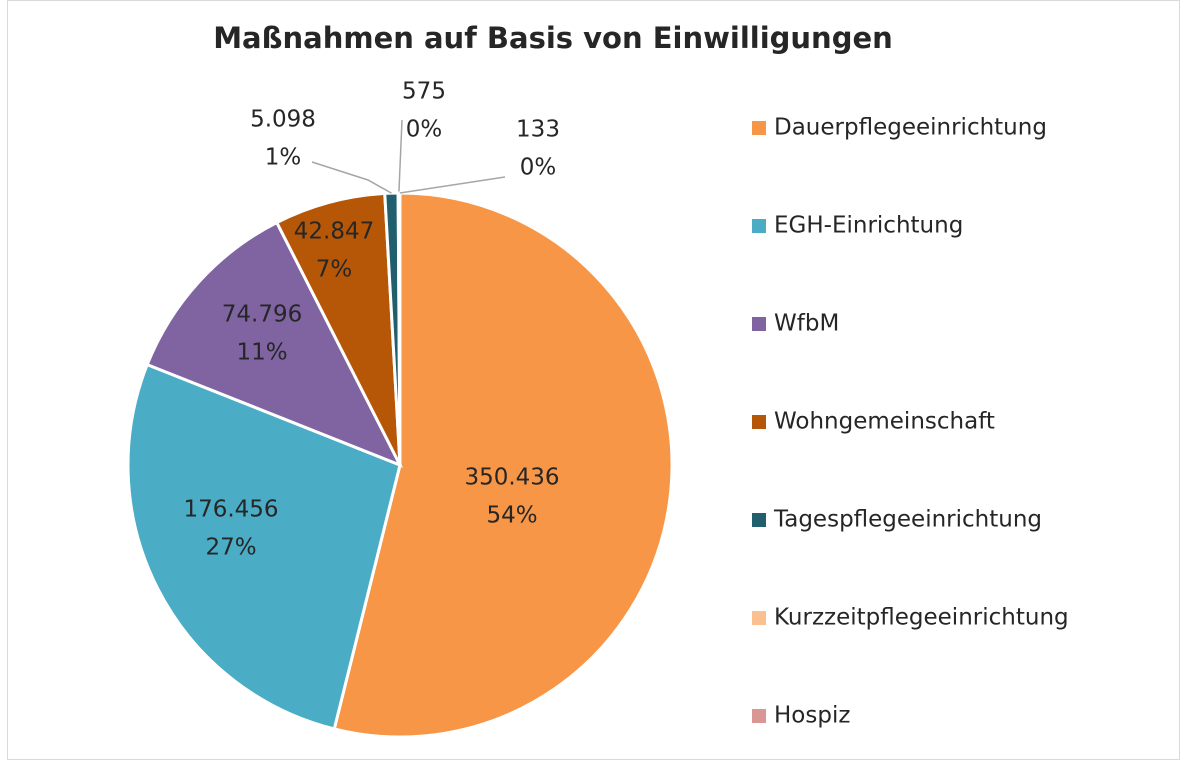 The image size is (1187, 760). What do you see at coordinates (910, 128) in the screenshot?
I see `legend-label: Dauerpflegeeinrichtung` at bounding box center [910, 128].